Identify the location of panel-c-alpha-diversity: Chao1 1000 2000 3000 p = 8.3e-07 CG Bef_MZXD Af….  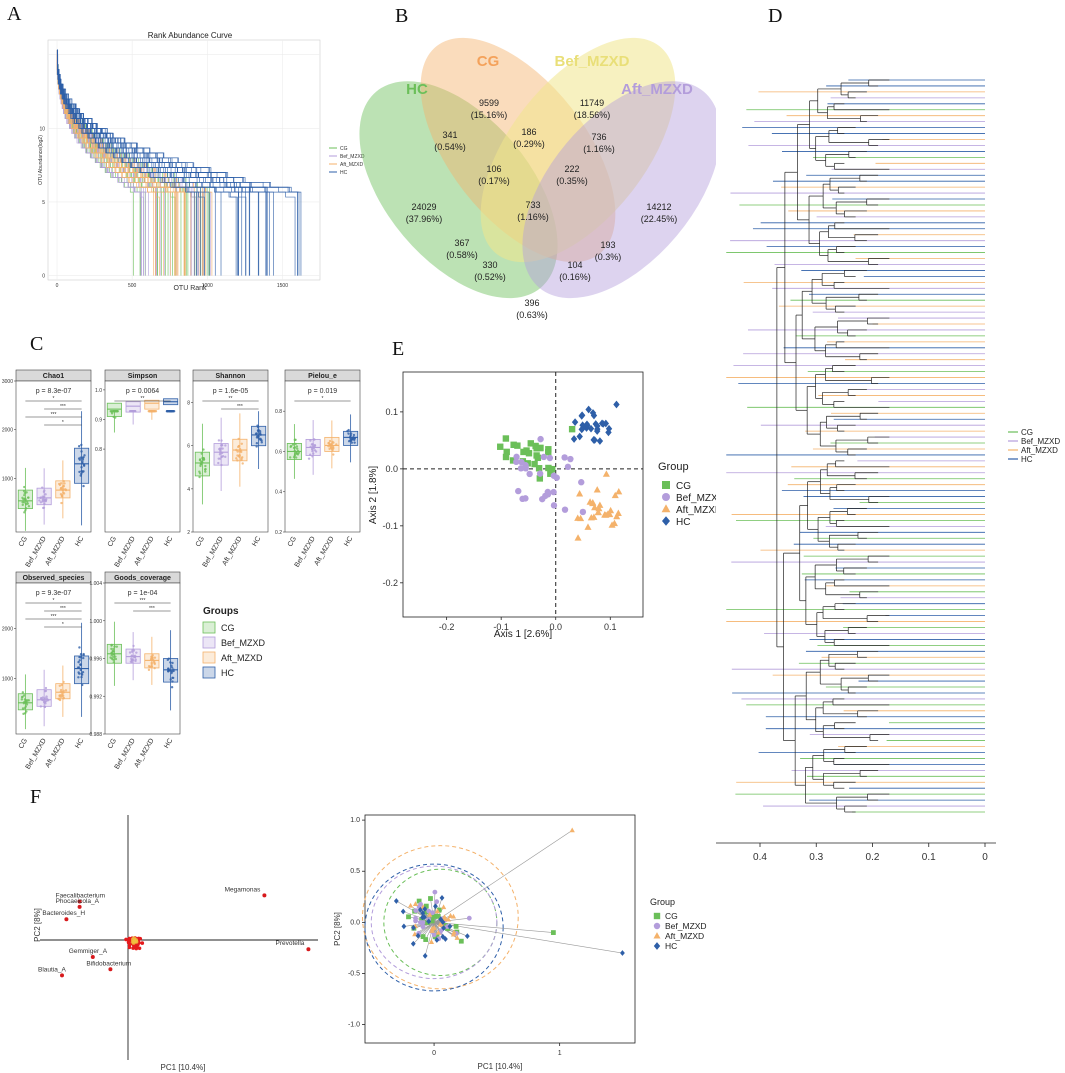
(181, 570).